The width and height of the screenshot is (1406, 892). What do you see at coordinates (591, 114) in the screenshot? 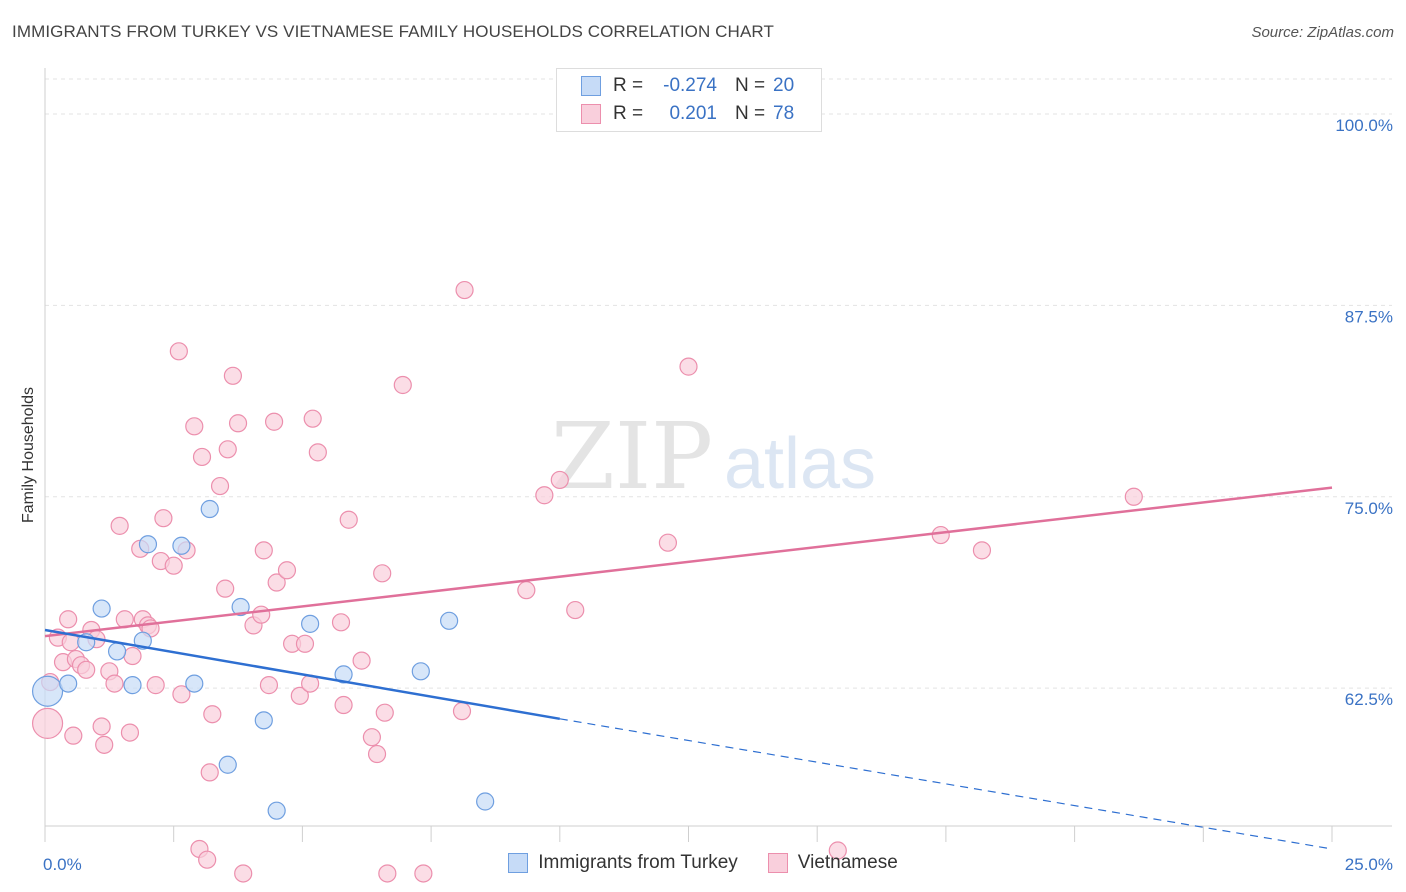
I see `legend-swatch-vietnamese` at bounding box center [591, 114].